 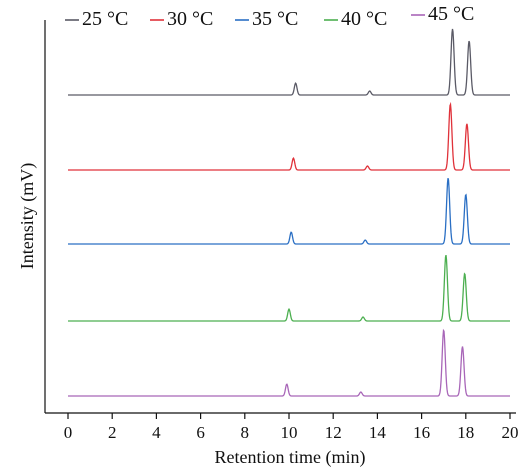 I want to click on legend-label: 40 °C, so click(x=364, y=19).